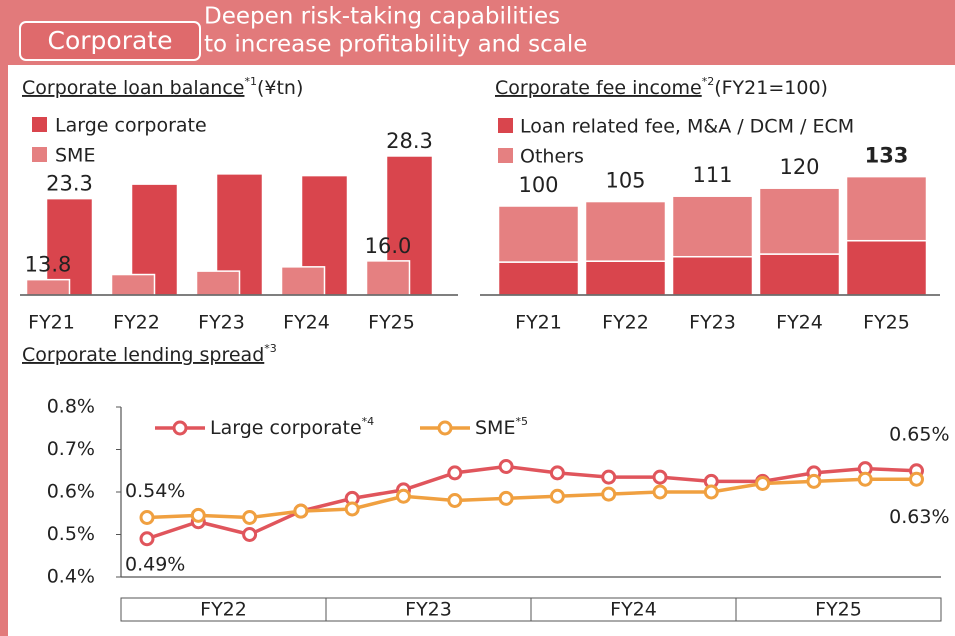 Image resolution: width=955 pixels, height=636 pixels. Describe the element at coordinates (708, 81) in the screenshot. I see `chart-title-part: *2` at that location.